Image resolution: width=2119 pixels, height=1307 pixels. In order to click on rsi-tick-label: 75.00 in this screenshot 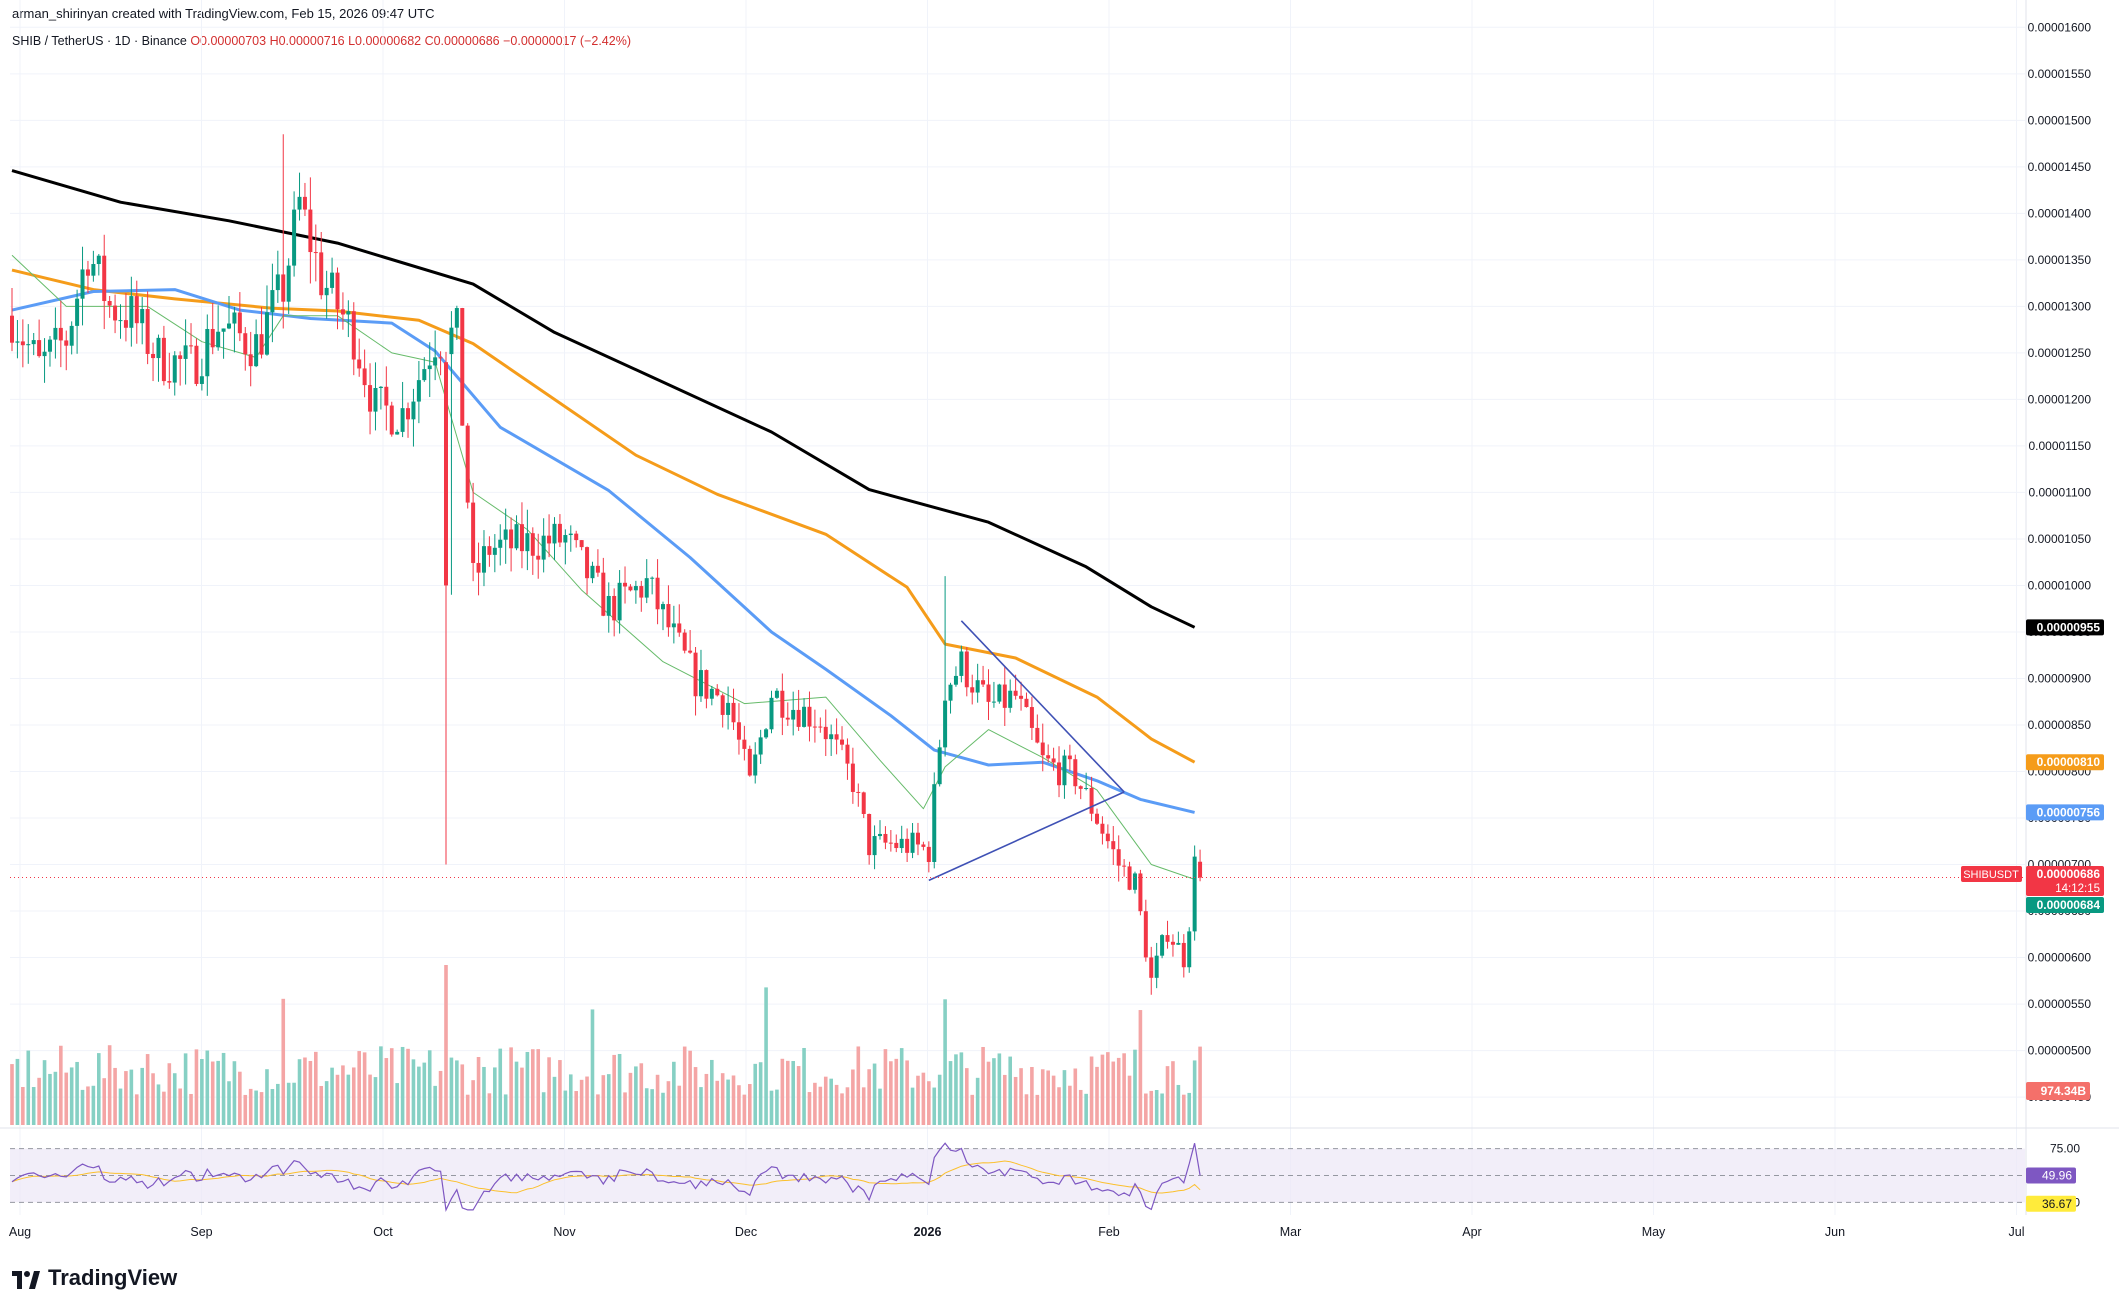, I will do `click(2065, 1149)`.